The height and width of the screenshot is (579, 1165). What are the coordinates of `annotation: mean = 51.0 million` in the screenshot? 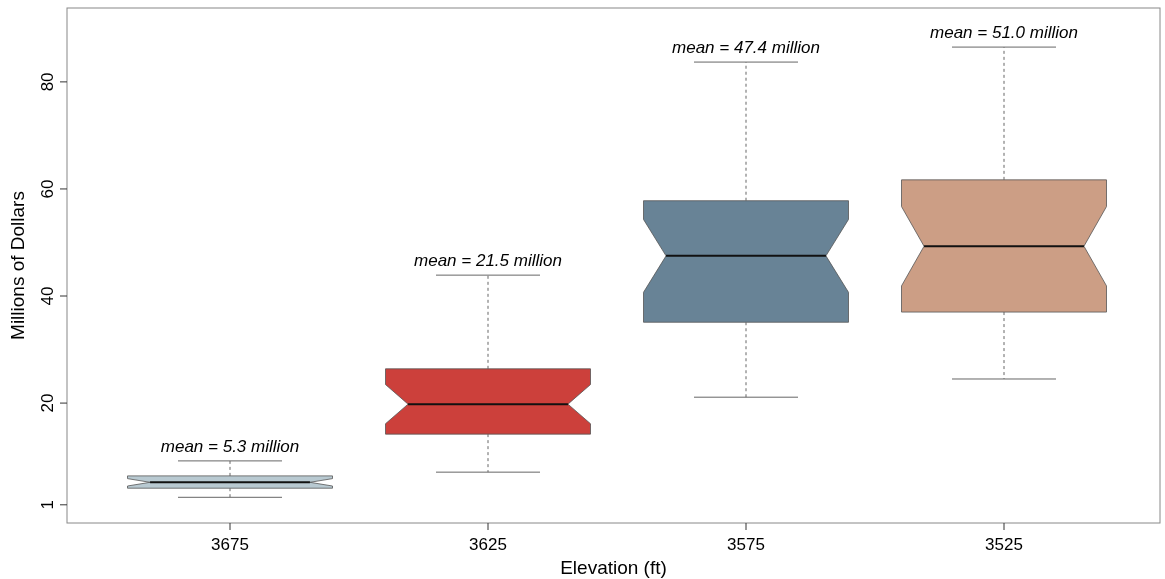 It's located at (1004, 33).